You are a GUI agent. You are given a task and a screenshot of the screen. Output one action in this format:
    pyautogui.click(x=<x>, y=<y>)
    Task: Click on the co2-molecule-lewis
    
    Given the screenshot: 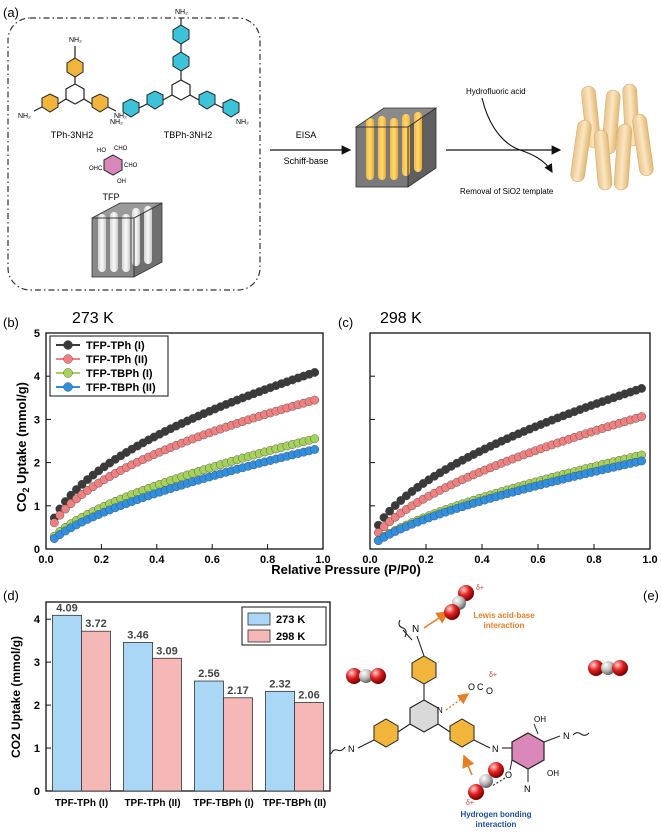 What is the action you would take?
    pyautogui.click(x=459, y=602)
    